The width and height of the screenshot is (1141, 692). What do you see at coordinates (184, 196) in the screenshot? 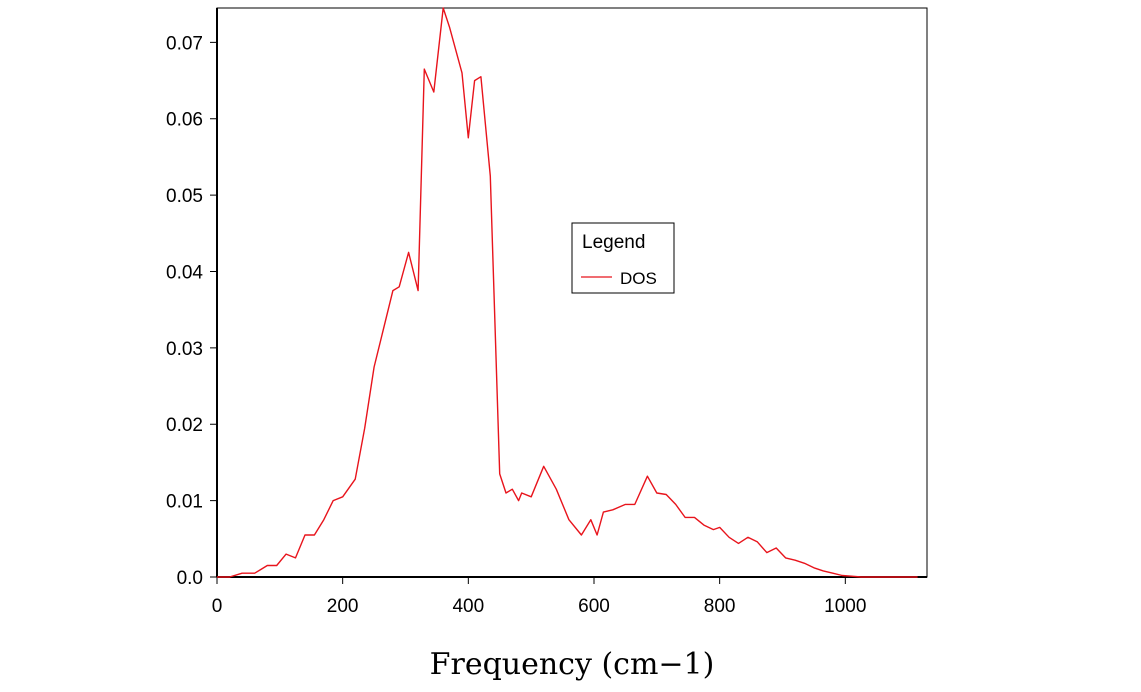
I see `y-tick-label: 0.05` at bounding box center [184, 196].